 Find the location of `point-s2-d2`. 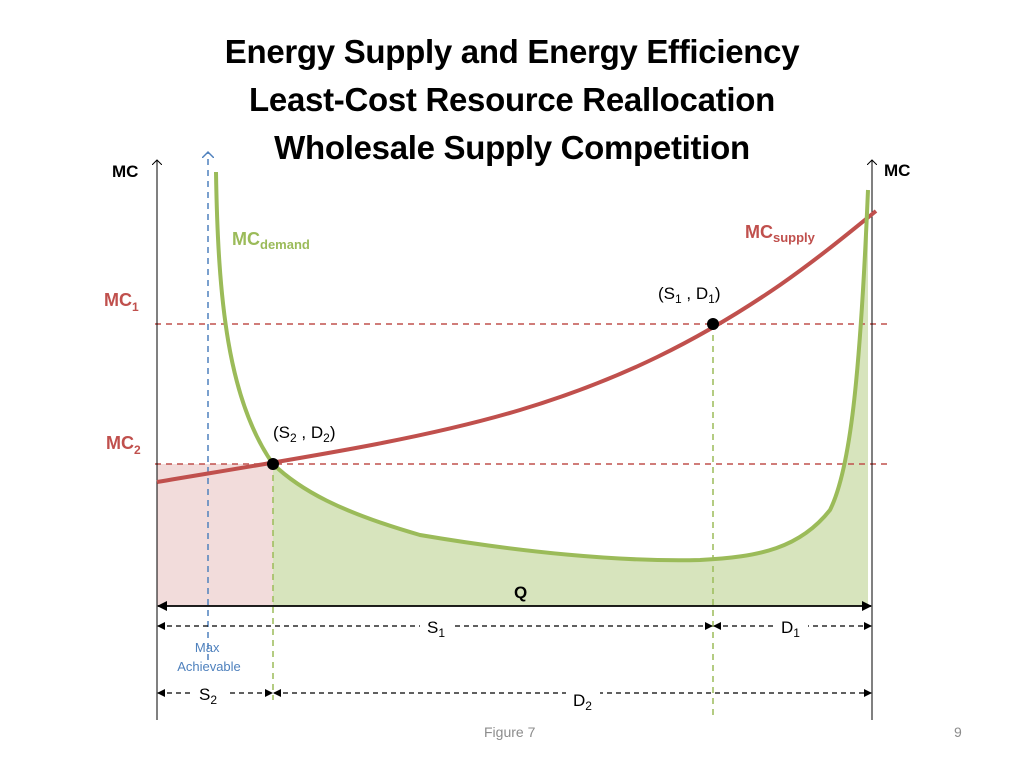

point-s2-d2 is located at coordinates (273, 464).